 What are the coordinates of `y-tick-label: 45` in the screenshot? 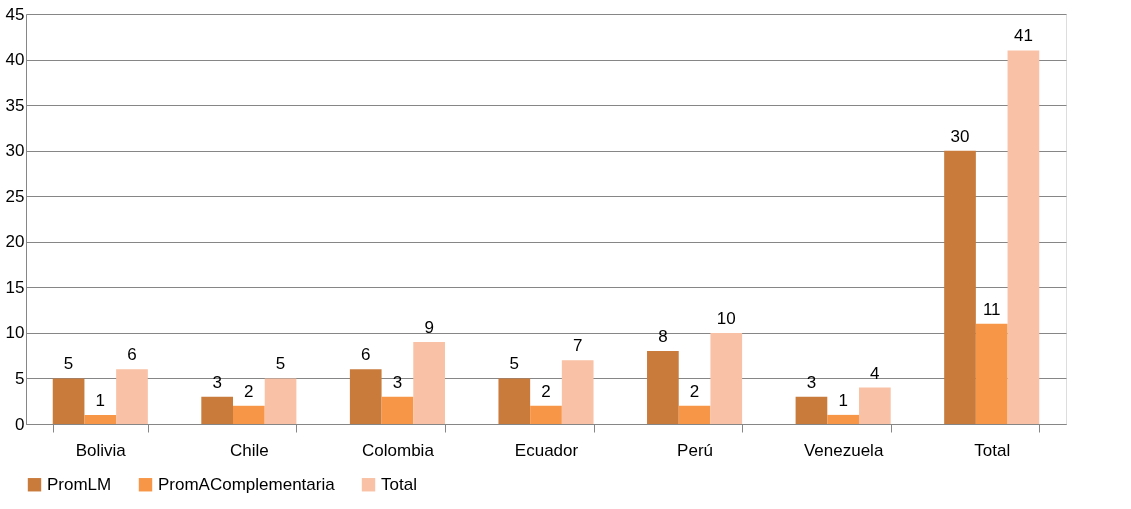 It's located at (15, 14).